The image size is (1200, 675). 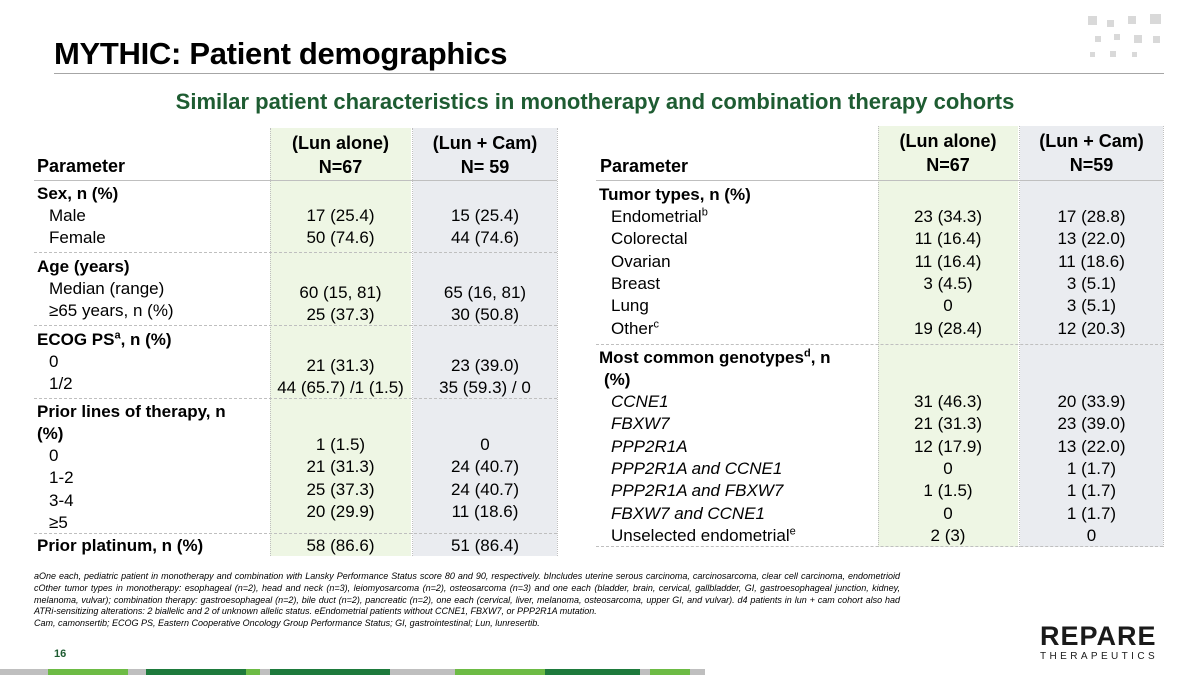 What do you see at coordinates (485, 478) in the screenshot?
I see `left-col2-prior-lines: 0 24 (40.7) 24 (40.7) 11 (18.6)` at bounding box center [485, 478].